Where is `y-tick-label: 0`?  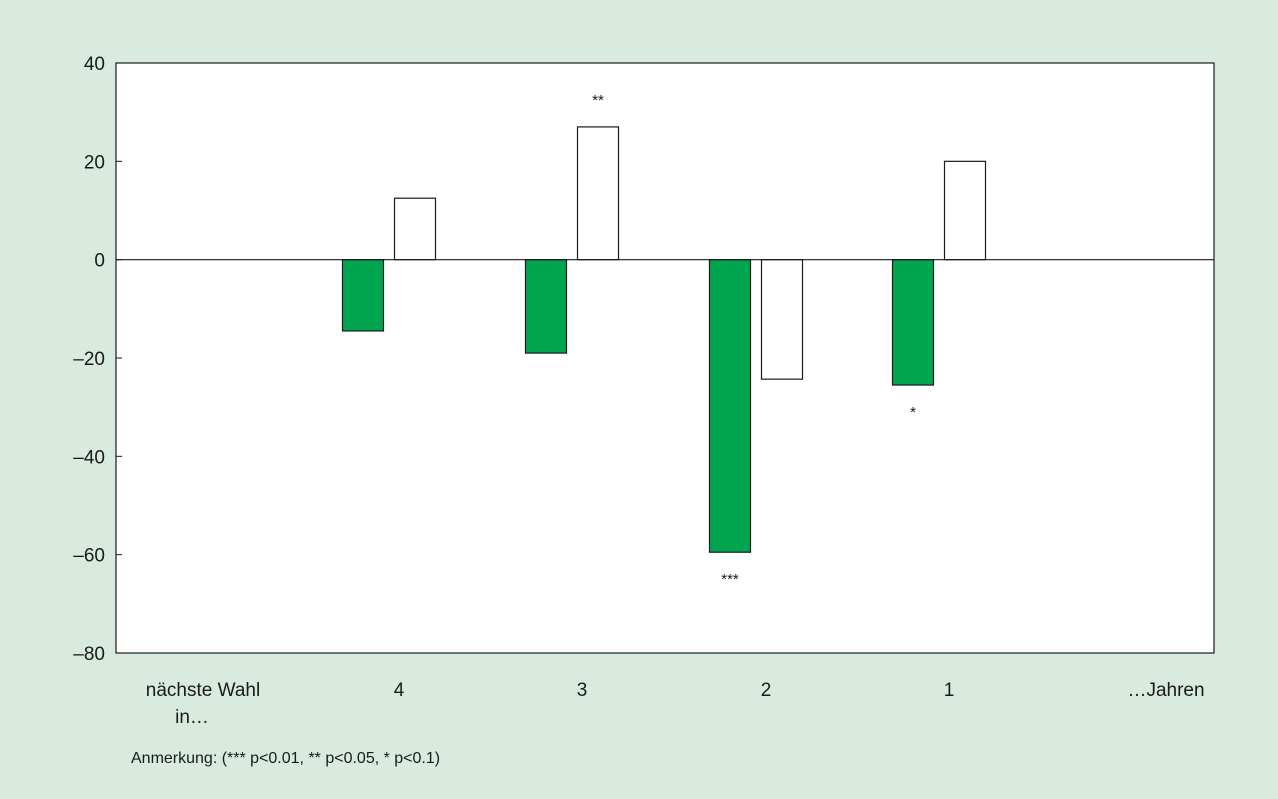
y-tick-label: 0 is located at coordinates (99, 261).